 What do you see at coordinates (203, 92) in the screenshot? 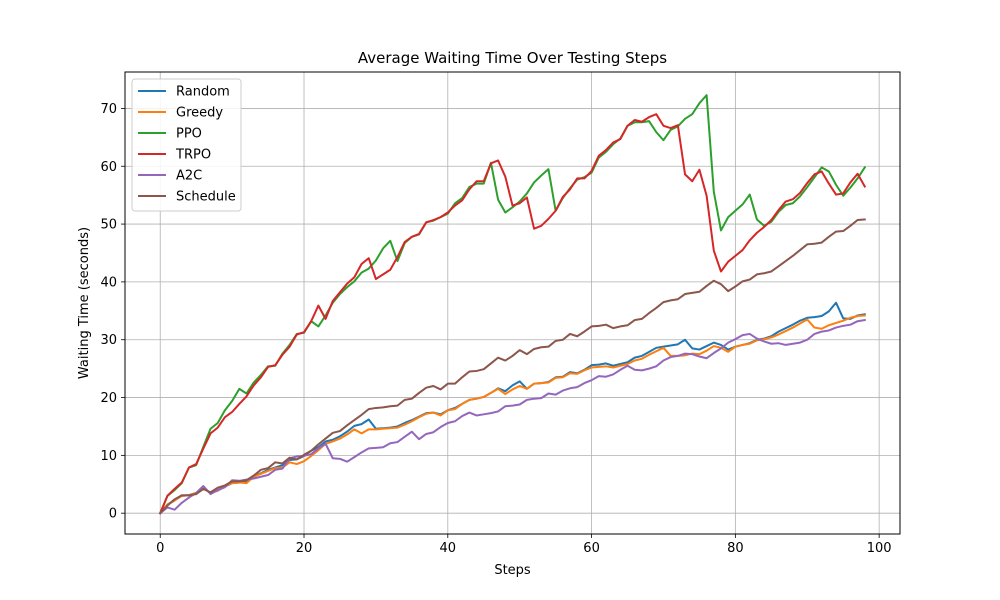
I see `legend-label-random: Random` at bounding box center [203, 92].